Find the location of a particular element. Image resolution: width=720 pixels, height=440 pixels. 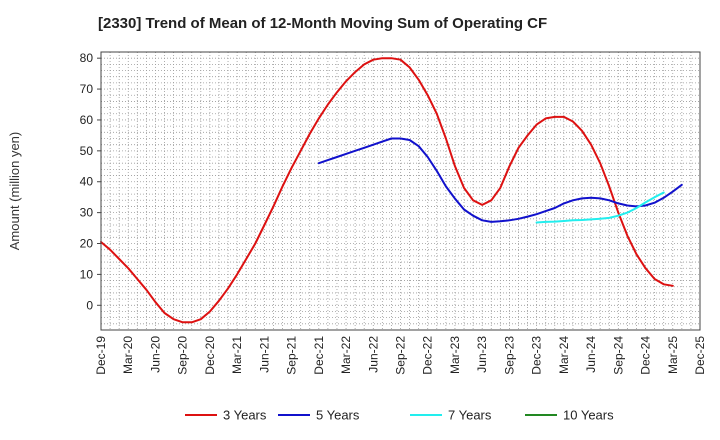

x-tick-label: Sep-22 is located at coordinates (401, 355).